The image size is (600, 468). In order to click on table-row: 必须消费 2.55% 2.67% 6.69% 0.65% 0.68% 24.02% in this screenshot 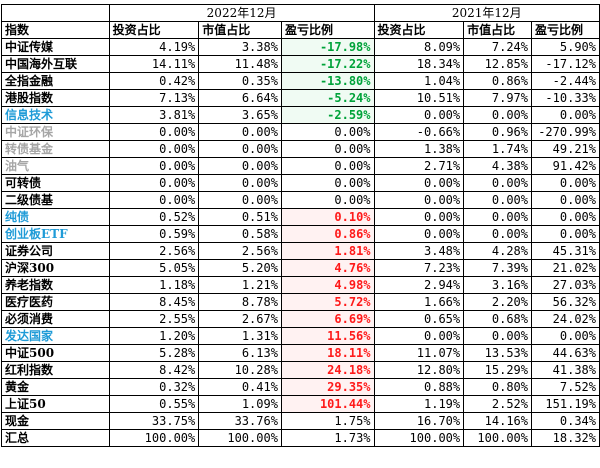, I will do `click(300, 319)`.